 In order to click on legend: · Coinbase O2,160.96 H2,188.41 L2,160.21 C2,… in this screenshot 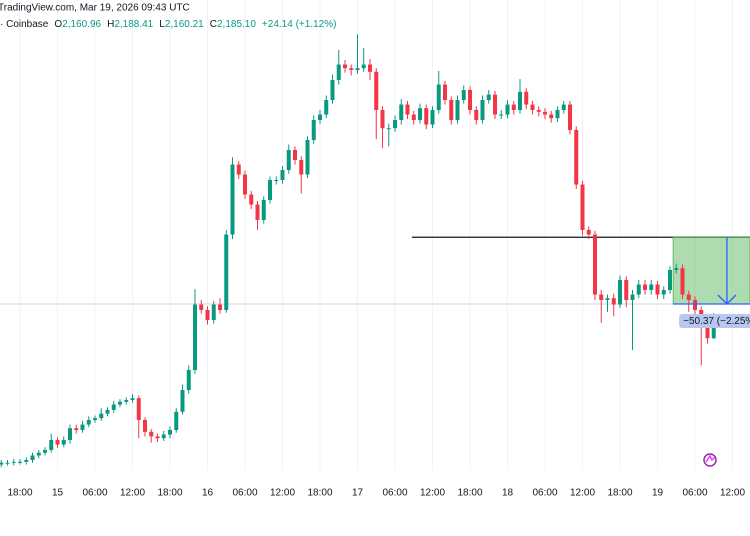, I will do `click(168, 24)`.